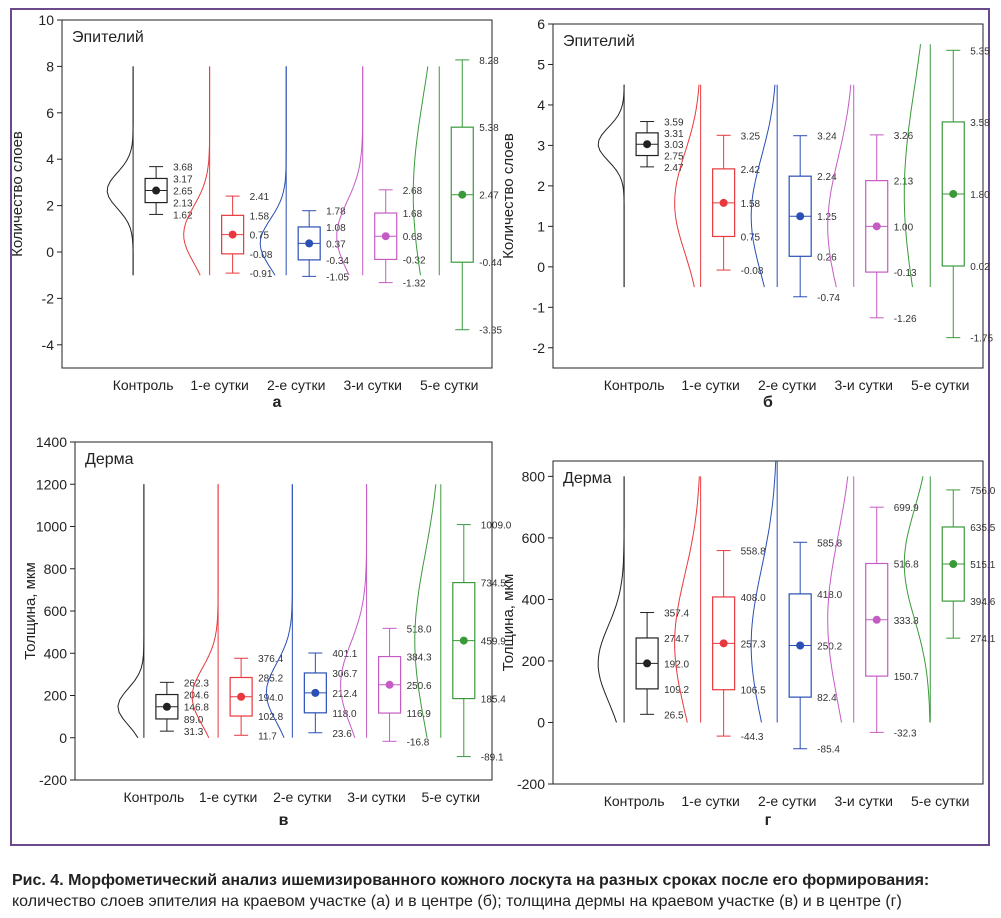 Image resolution: width=1001 pixels, height=918 pixels. I want to click on x-tick-label: Контроль, so click(143, 385).